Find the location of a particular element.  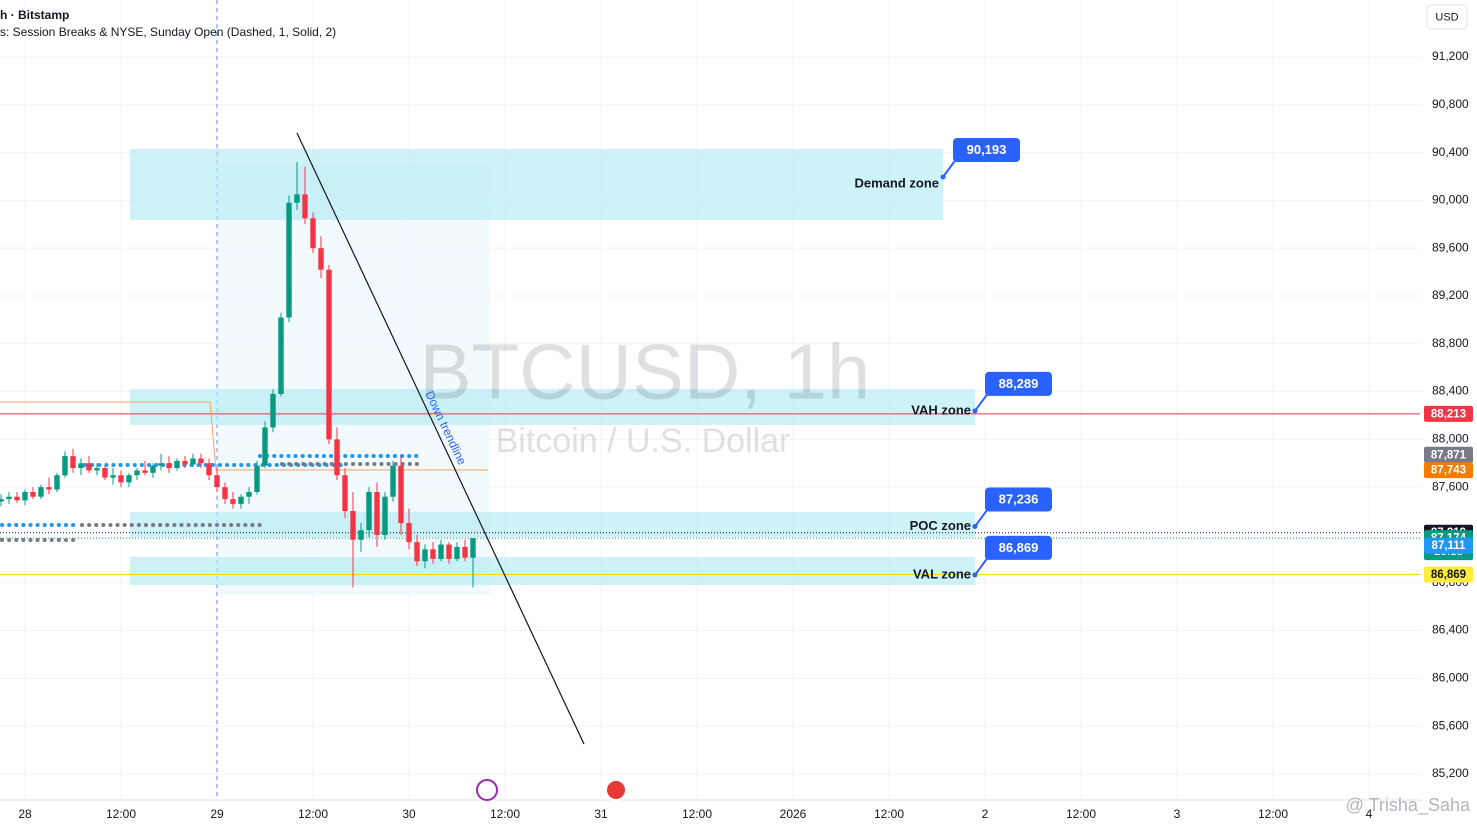

price-marker-label: 87,743 is located at coordinates (1448, 471).